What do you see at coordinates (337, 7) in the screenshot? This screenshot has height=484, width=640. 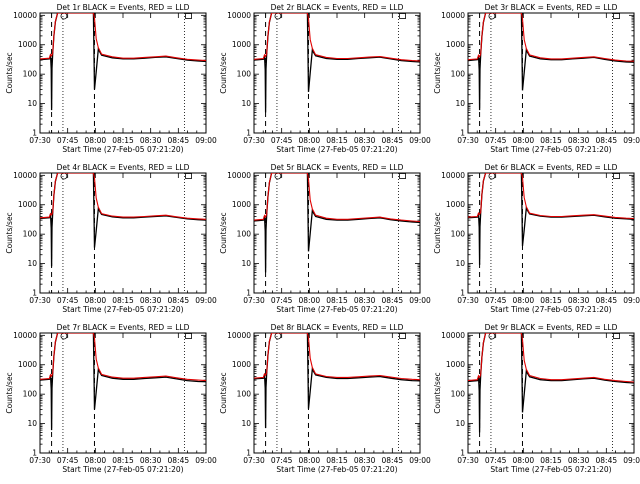 I see `chart-title: Det 2r BLACK = Events, RED = LLD` at bounding box center [337, 7].